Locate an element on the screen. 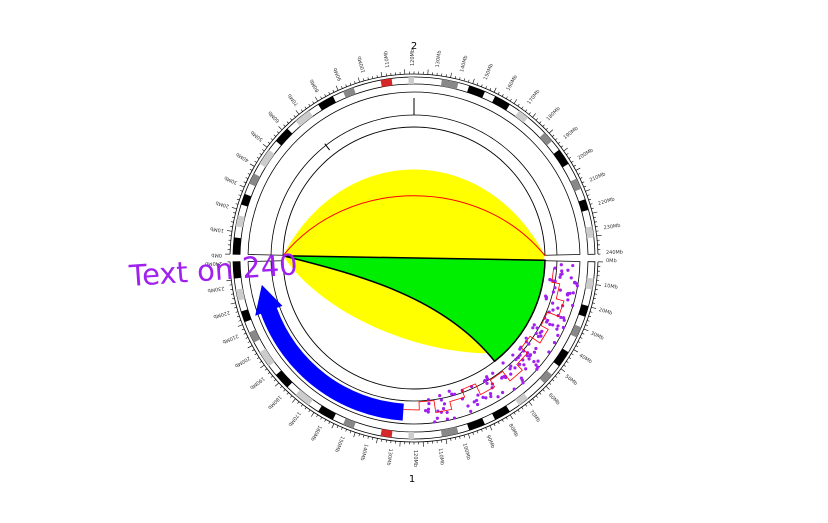  tick-label: 50Mb is located at coordinates (257, 135).